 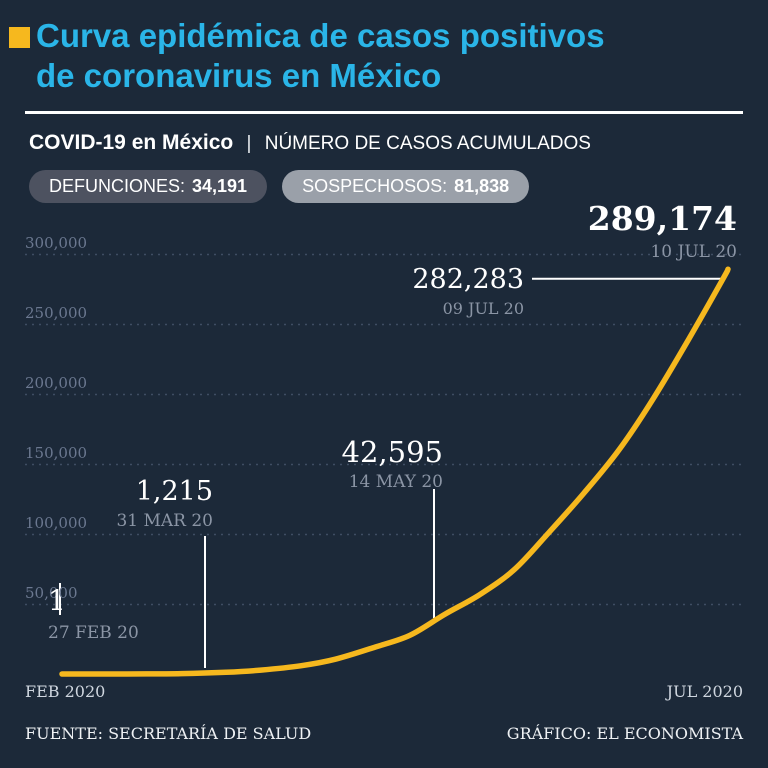 I want to click on stat-badges: DEFUNCIONES: 34,191 SOSPECHOSOS: 81,838, so click(x=279, y=186).